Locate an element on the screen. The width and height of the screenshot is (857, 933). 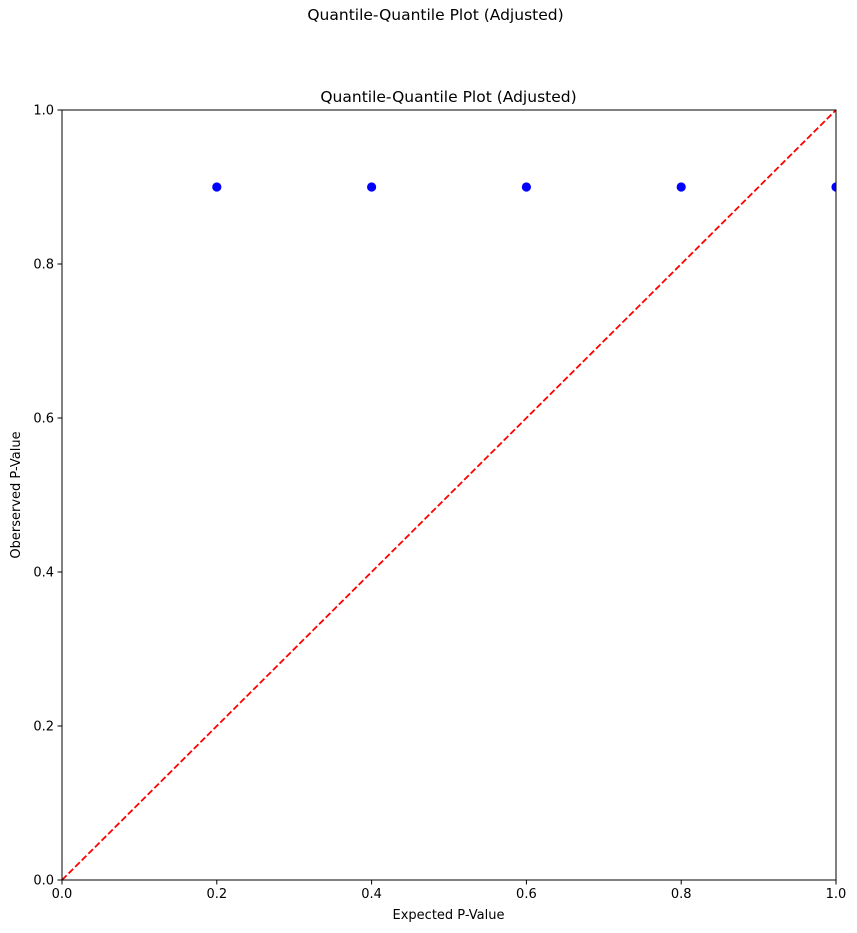
y-axis-label: Oberserved P-Value is located at coordinates (16, 494).